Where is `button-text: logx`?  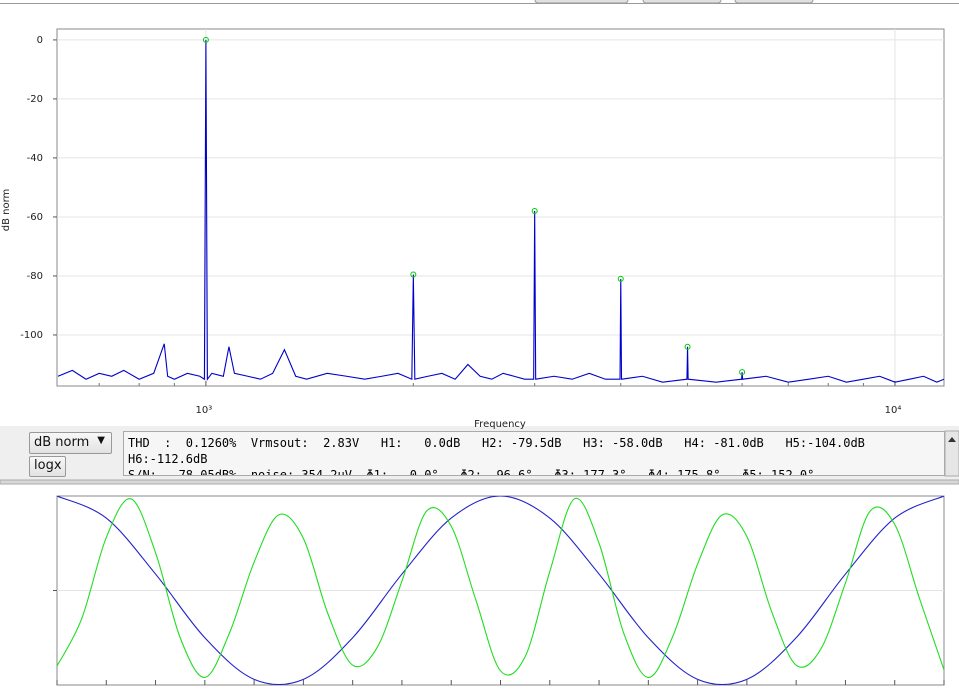
button-text: logx is located at coordinates (48, 465).